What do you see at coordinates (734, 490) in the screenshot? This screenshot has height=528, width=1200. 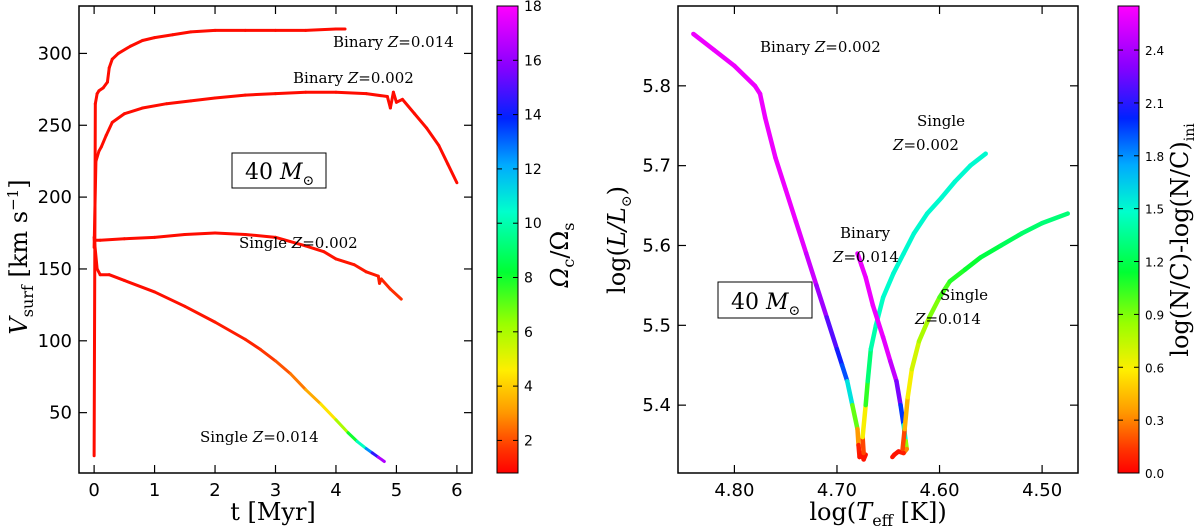 I see `right-x-tick-label: 4.80` at bounding box center [734, 490].